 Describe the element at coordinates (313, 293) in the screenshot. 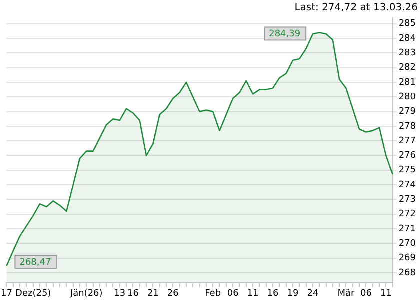

I see `x-tick-label: 24` at that location.